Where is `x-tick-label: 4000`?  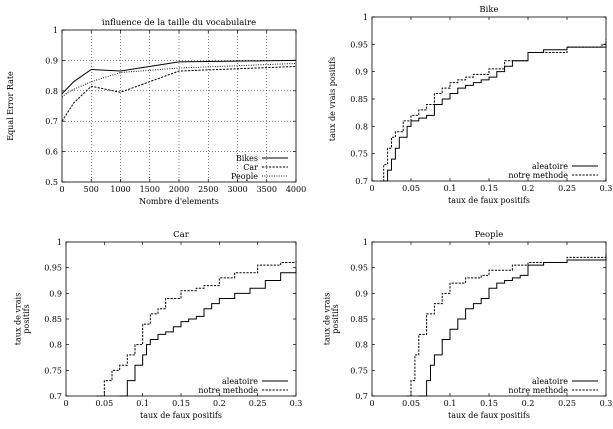
x-tick-label: 4000 is located at coordinates (296, 189).